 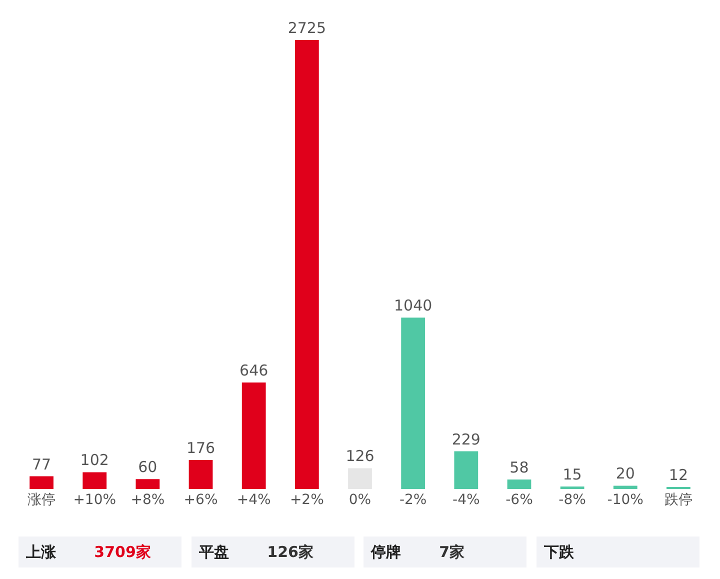 What do you see at coordinates (519, 467) in the screenshot?
I see `data-label: 58` at bounding box center [519, 467].